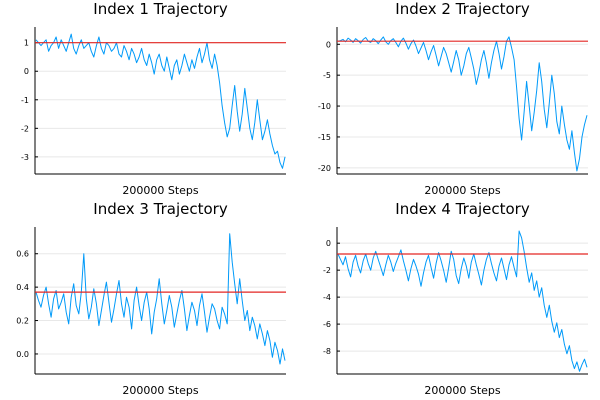  Describe the element at coordinates (327, 297) in the screenshot. I see `y-tick-label: -4` at that location.